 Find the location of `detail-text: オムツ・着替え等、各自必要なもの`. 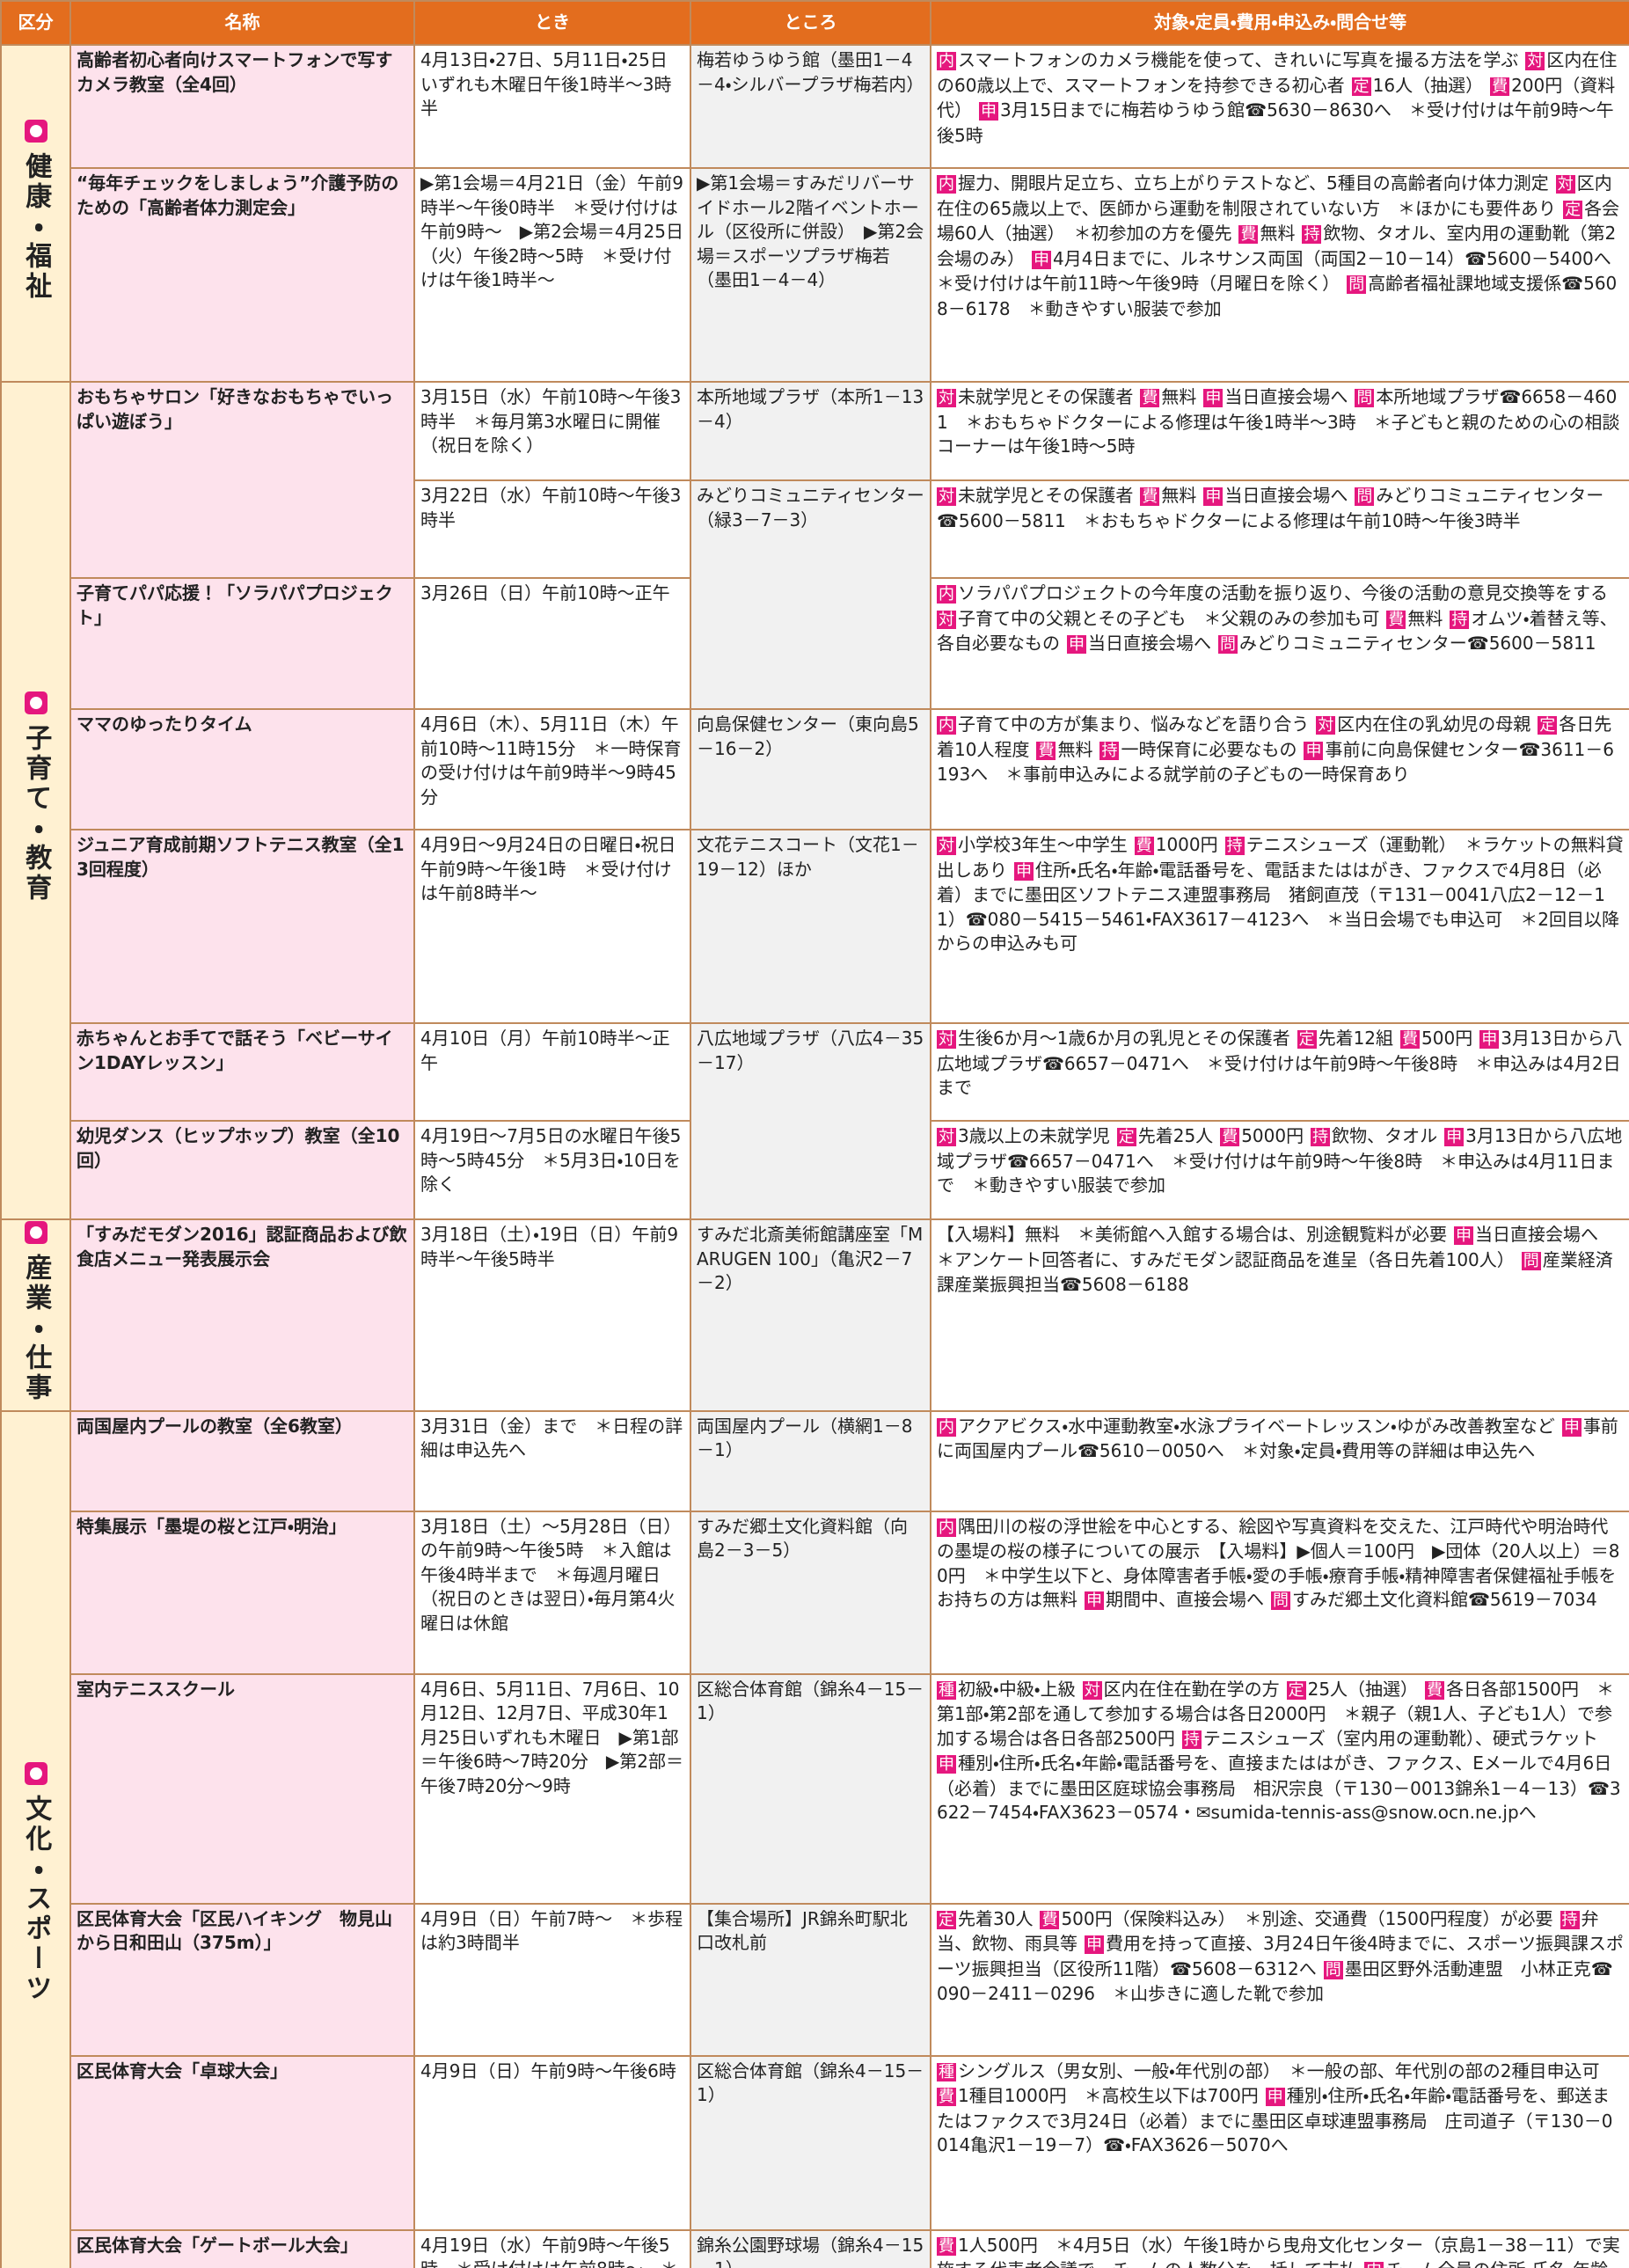

detail-text: オムツ・着替え等、各自必要なもの is located at coordinates (1277, 631).